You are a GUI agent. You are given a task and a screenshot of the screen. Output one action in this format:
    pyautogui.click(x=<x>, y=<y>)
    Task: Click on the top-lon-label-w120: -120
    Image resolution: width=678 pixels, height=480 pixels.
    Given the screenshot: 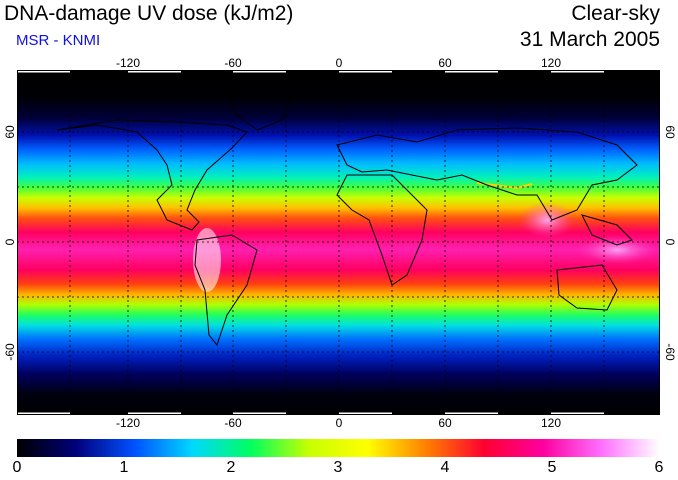 What is the action you would take?
    pyautogui.click(x=128, y=63)
    